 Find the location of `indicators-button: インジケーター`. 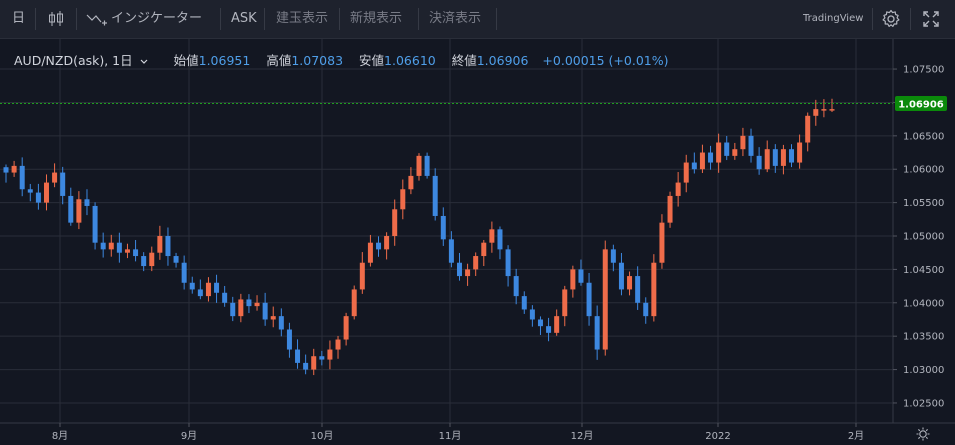

indicators-button: インジケーター is located at coordinates (151, 19).